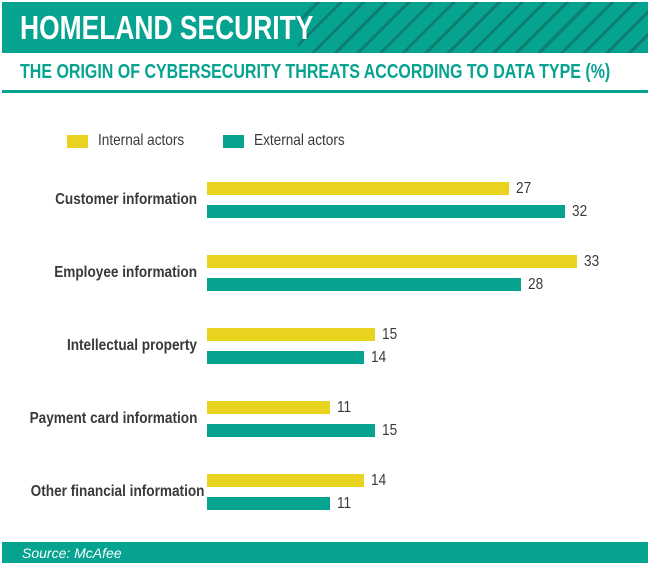 Image resolution: width=650 pixels, height=567 pixels. I want to click on legend-item-external: External actors, so click(292, 141).